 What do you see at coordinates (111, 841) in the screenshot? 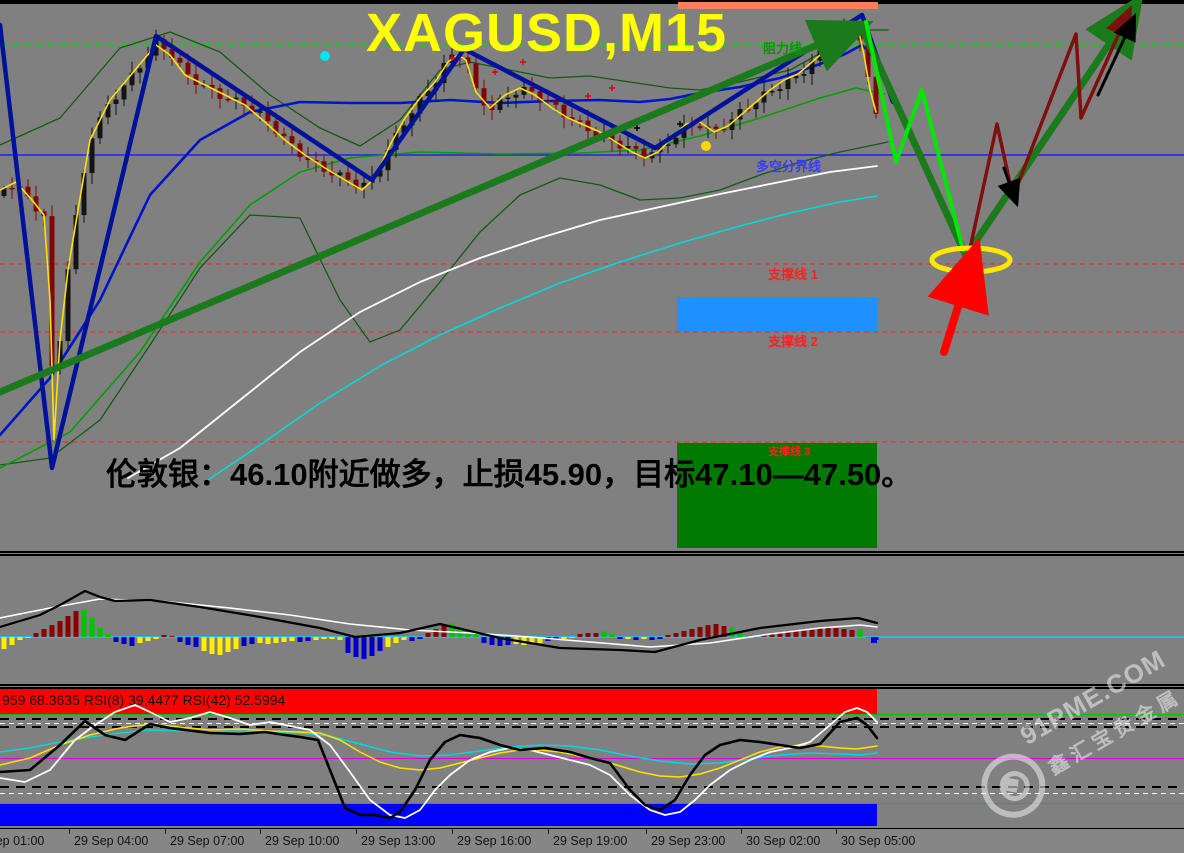
I see `time-label: 29 Sep 04:00` at bounding box center [111, 841].